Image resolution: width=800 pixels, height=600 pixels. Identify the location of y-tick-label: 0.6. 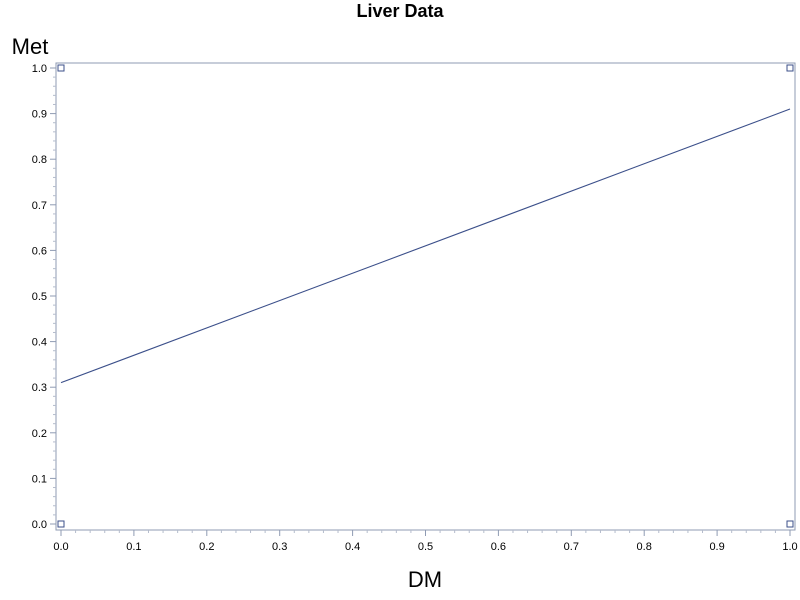
(39, 251).